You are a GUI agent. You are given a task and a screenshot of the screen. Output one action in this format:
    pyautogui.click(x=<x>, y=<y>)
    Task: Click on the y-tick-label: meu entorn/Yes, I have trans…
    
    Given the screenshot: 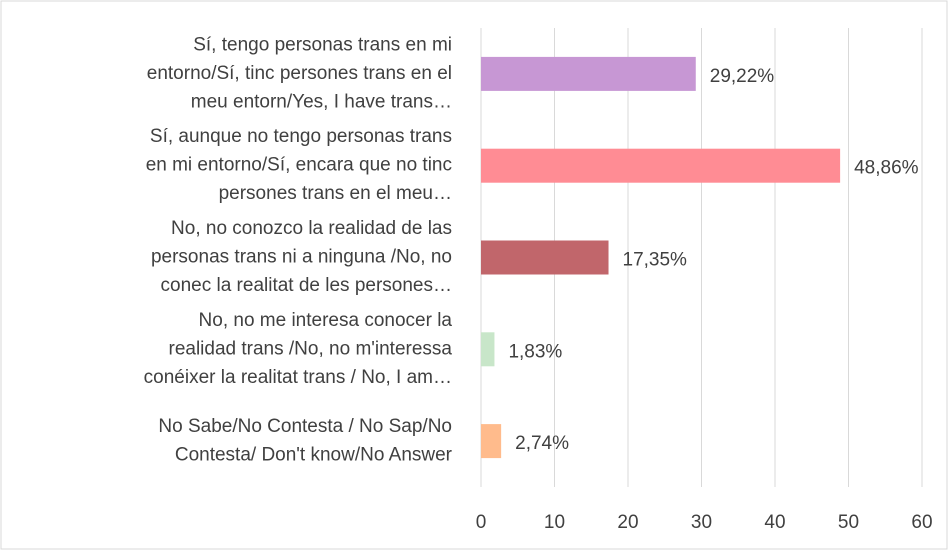 What is the action you would take?
    pyautogui.click(x=321, y=101)
    